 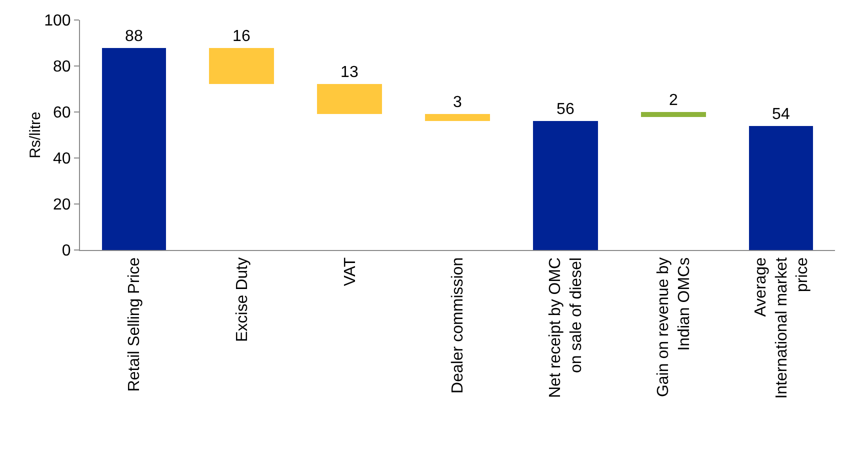 I want to click on y-tick-label: 100, so click(x=57, y=21).